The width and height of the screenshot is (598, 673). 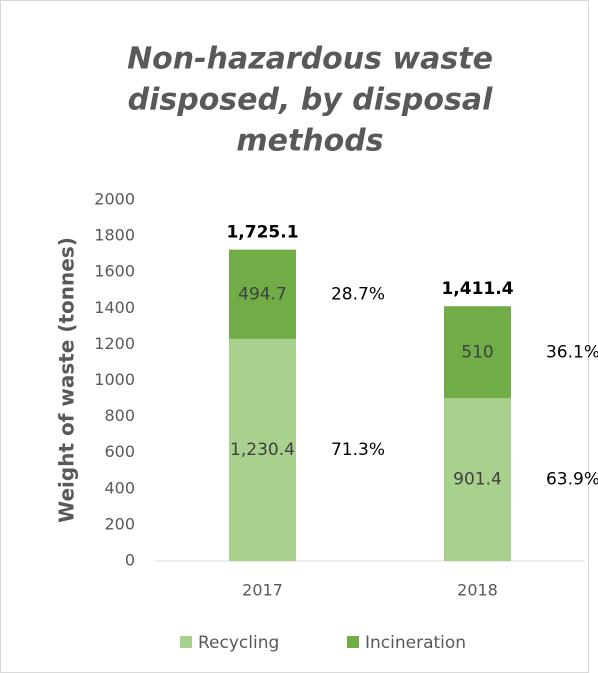 What do you see at coordinates (114, 307) in the screenshot?
I see `y-tick-label: 1400` at bounding box center [114, 307].